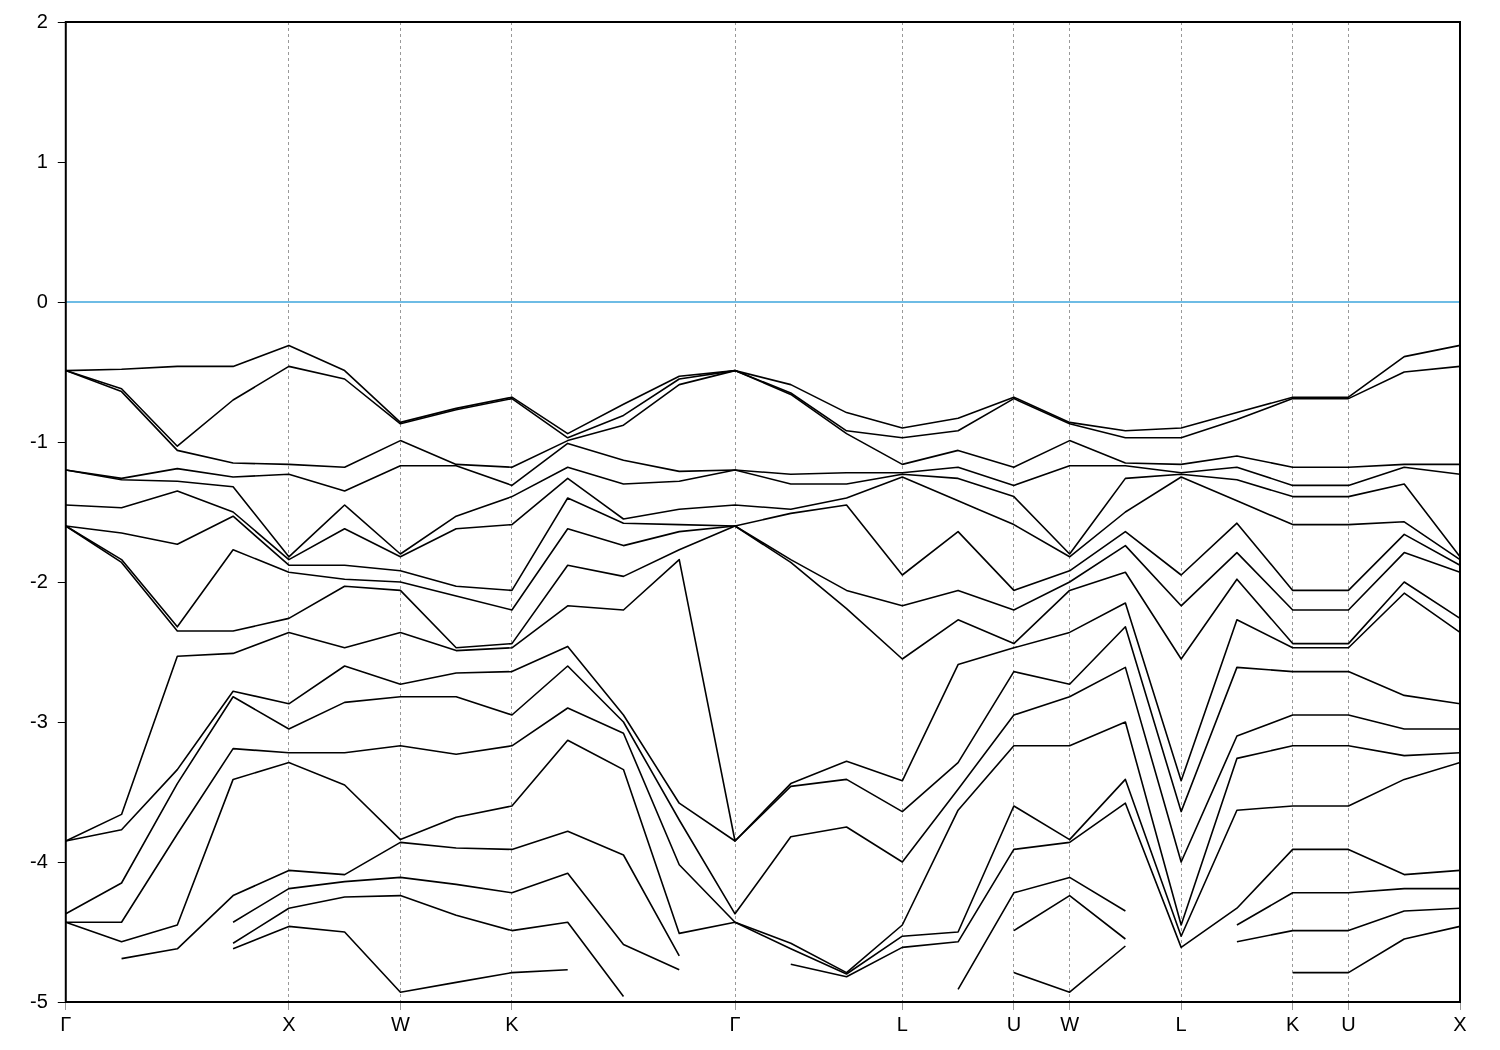 The image size is (1500, 1050). I want to click on y-tick-label: 0, so click(42, 300).